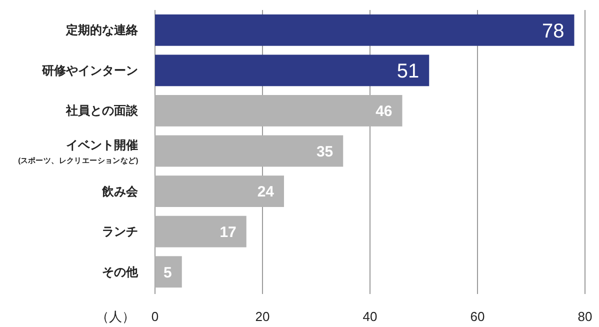 The image size is (599, 327). Describe the element at coordinates (120, 231) in the screenshot. I see `y-tick-label: ランチ` at that location.